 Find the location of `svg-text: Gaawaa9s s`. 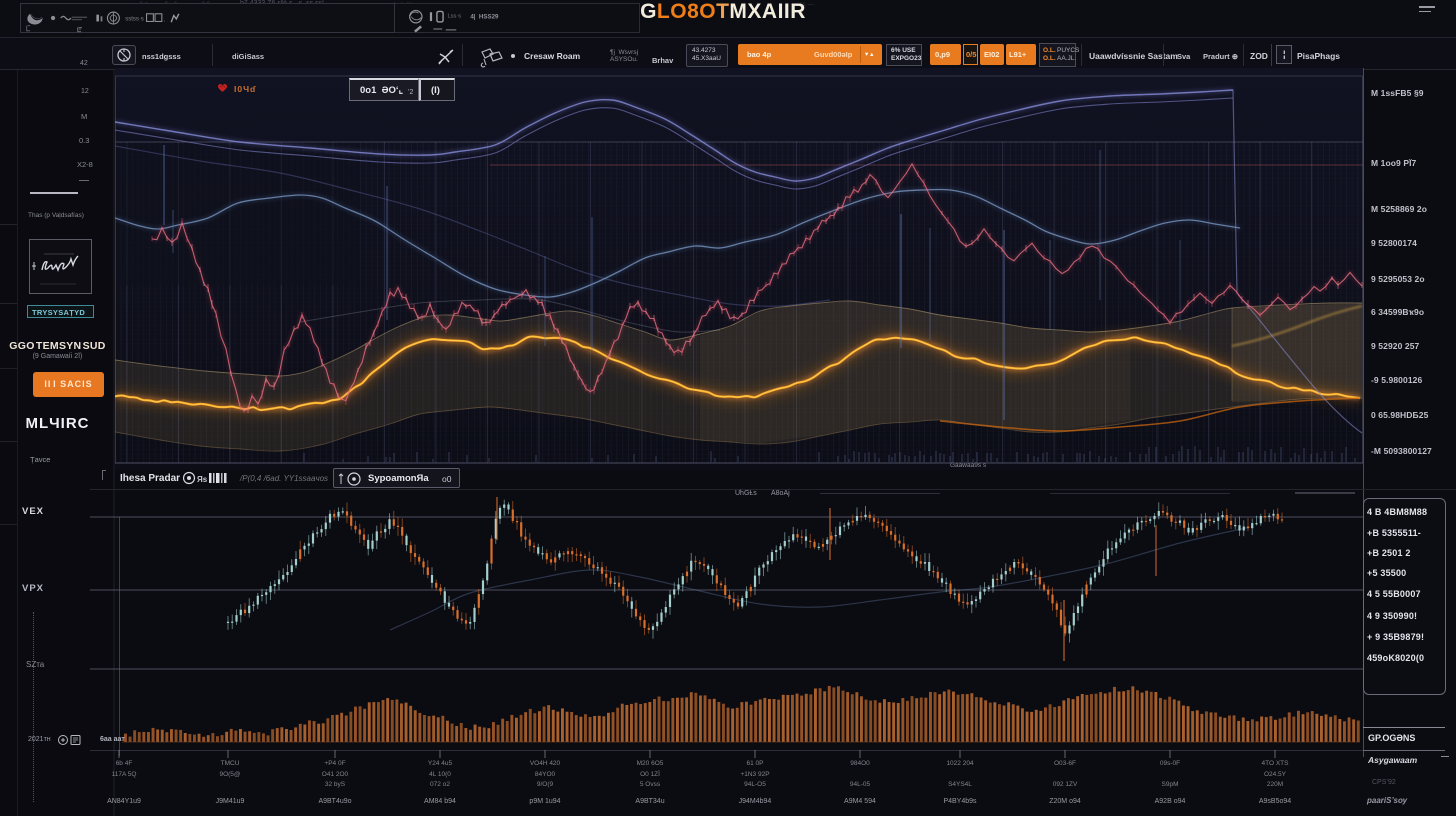

svg-text: Gaawaa9s s is located at coordinates (968, 465).